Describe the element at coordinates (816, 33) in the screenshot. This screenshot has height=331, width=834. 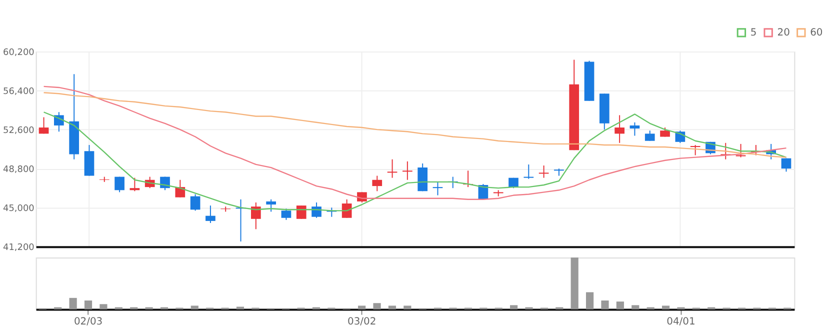
I see `legend-label: 60` at that location.